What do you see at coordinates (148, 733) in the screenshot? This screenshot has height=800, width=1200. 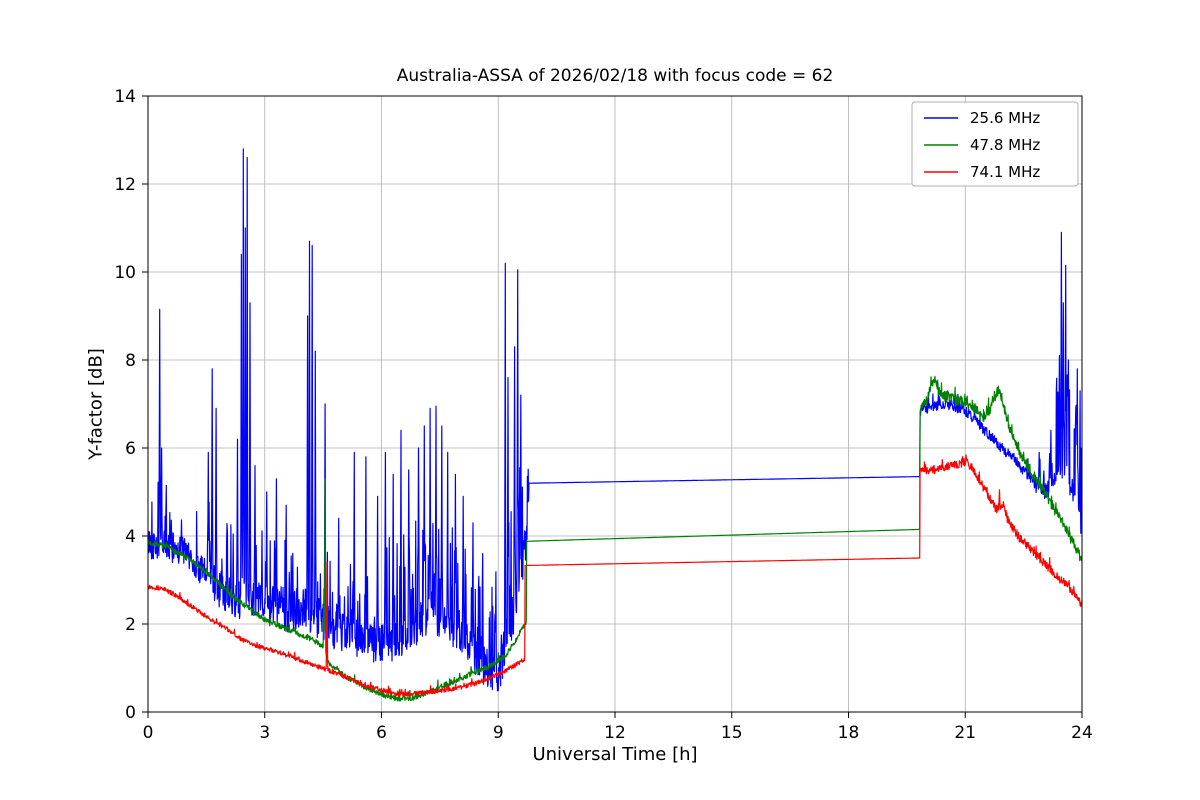 I see `x-tick-label: 0` at bounding box center [148, 733].